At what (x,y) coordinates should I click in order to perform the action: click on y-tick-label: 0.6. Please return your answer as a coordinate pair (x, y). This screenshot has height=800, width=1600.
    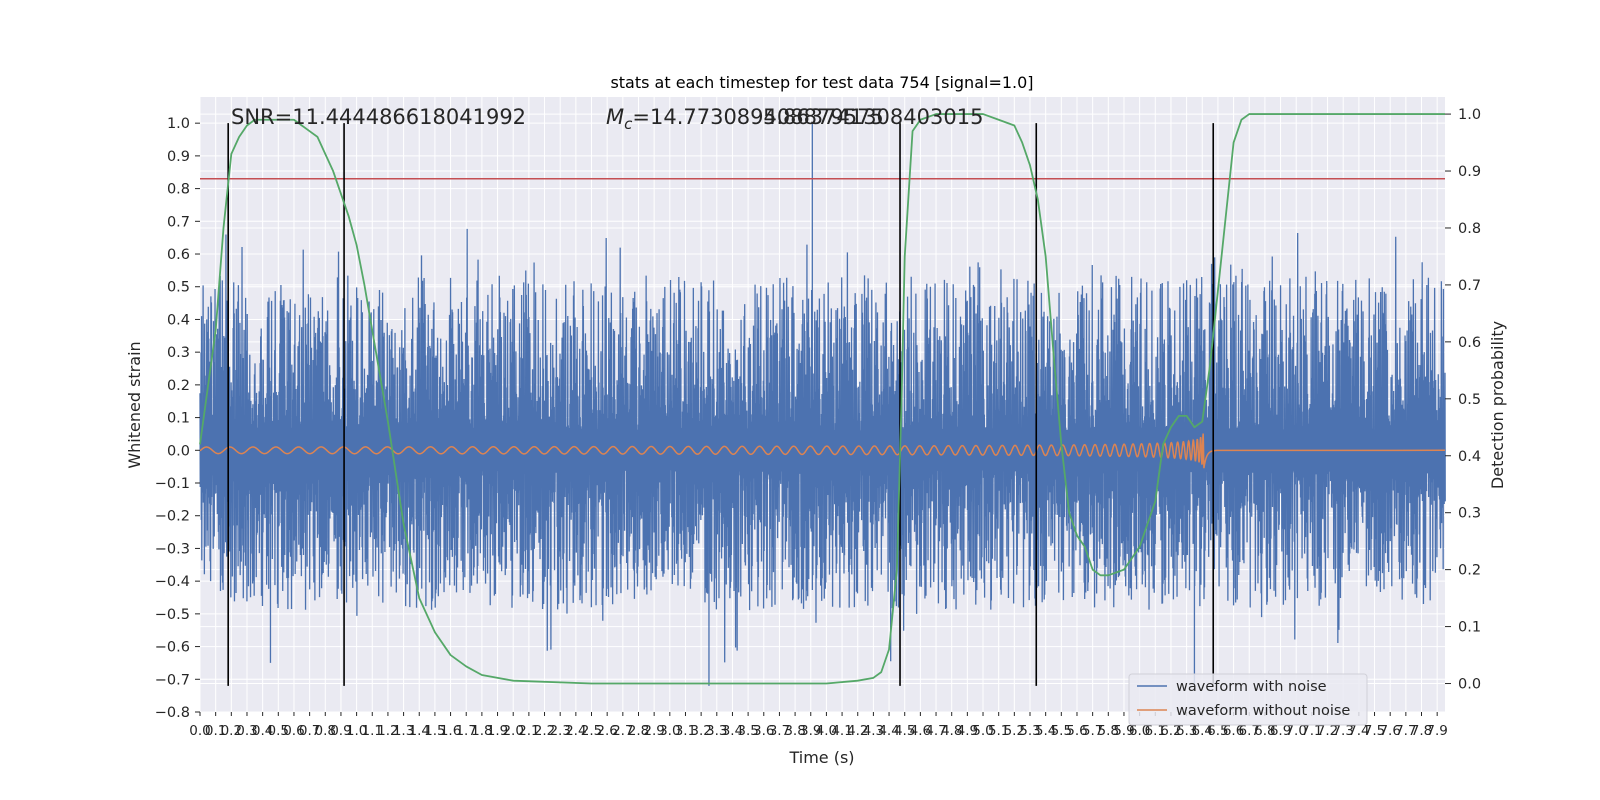
    Looking at the image, I should click on (178, 255).